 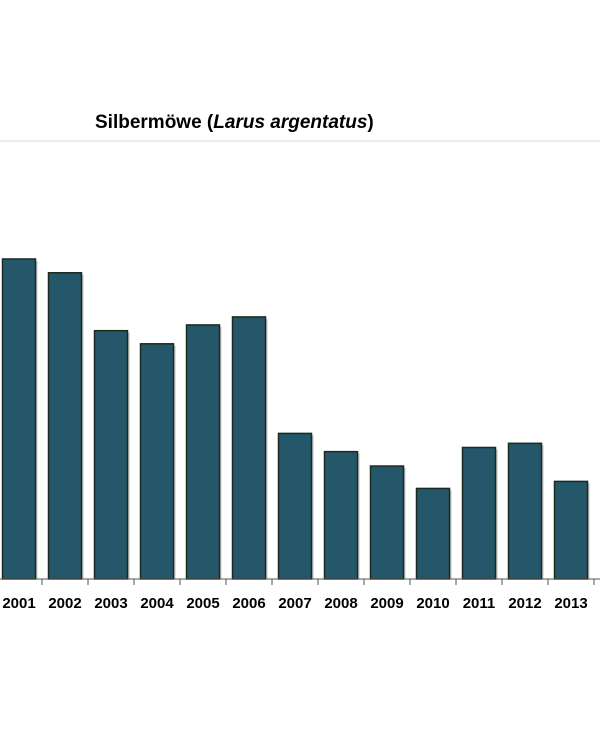 What do you see at coordinates (18, 603) in the screenshot?
I see `x-tick-label-2001: 2001` at bounding box center [18, 603].